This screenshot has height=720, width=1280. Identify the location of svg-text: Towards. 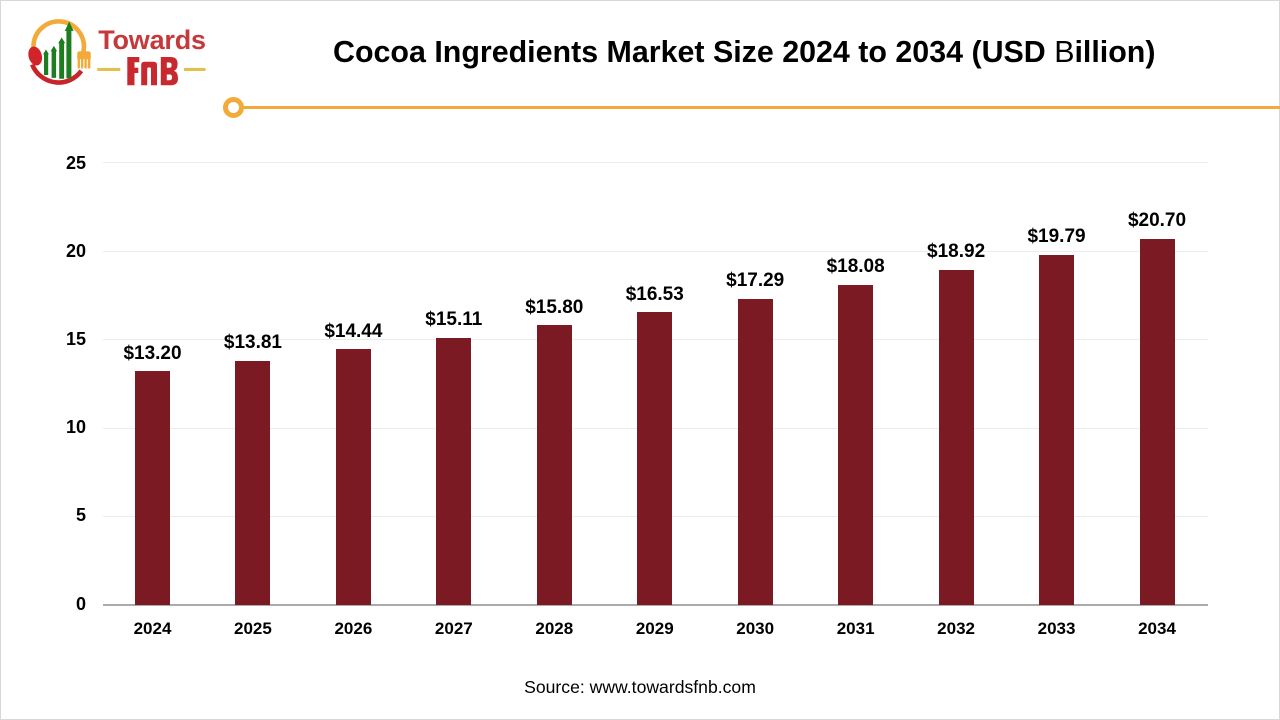
(152, 40).